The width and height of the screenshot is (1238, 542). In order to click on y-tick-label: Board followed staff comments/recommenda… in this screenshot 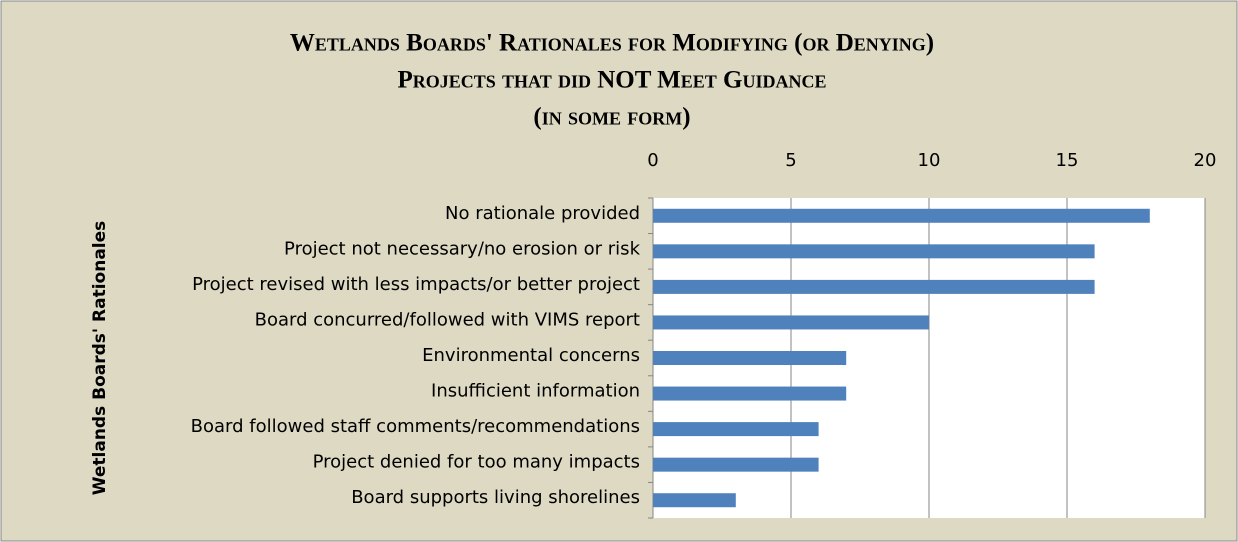, I will do `click(415, 426)`.